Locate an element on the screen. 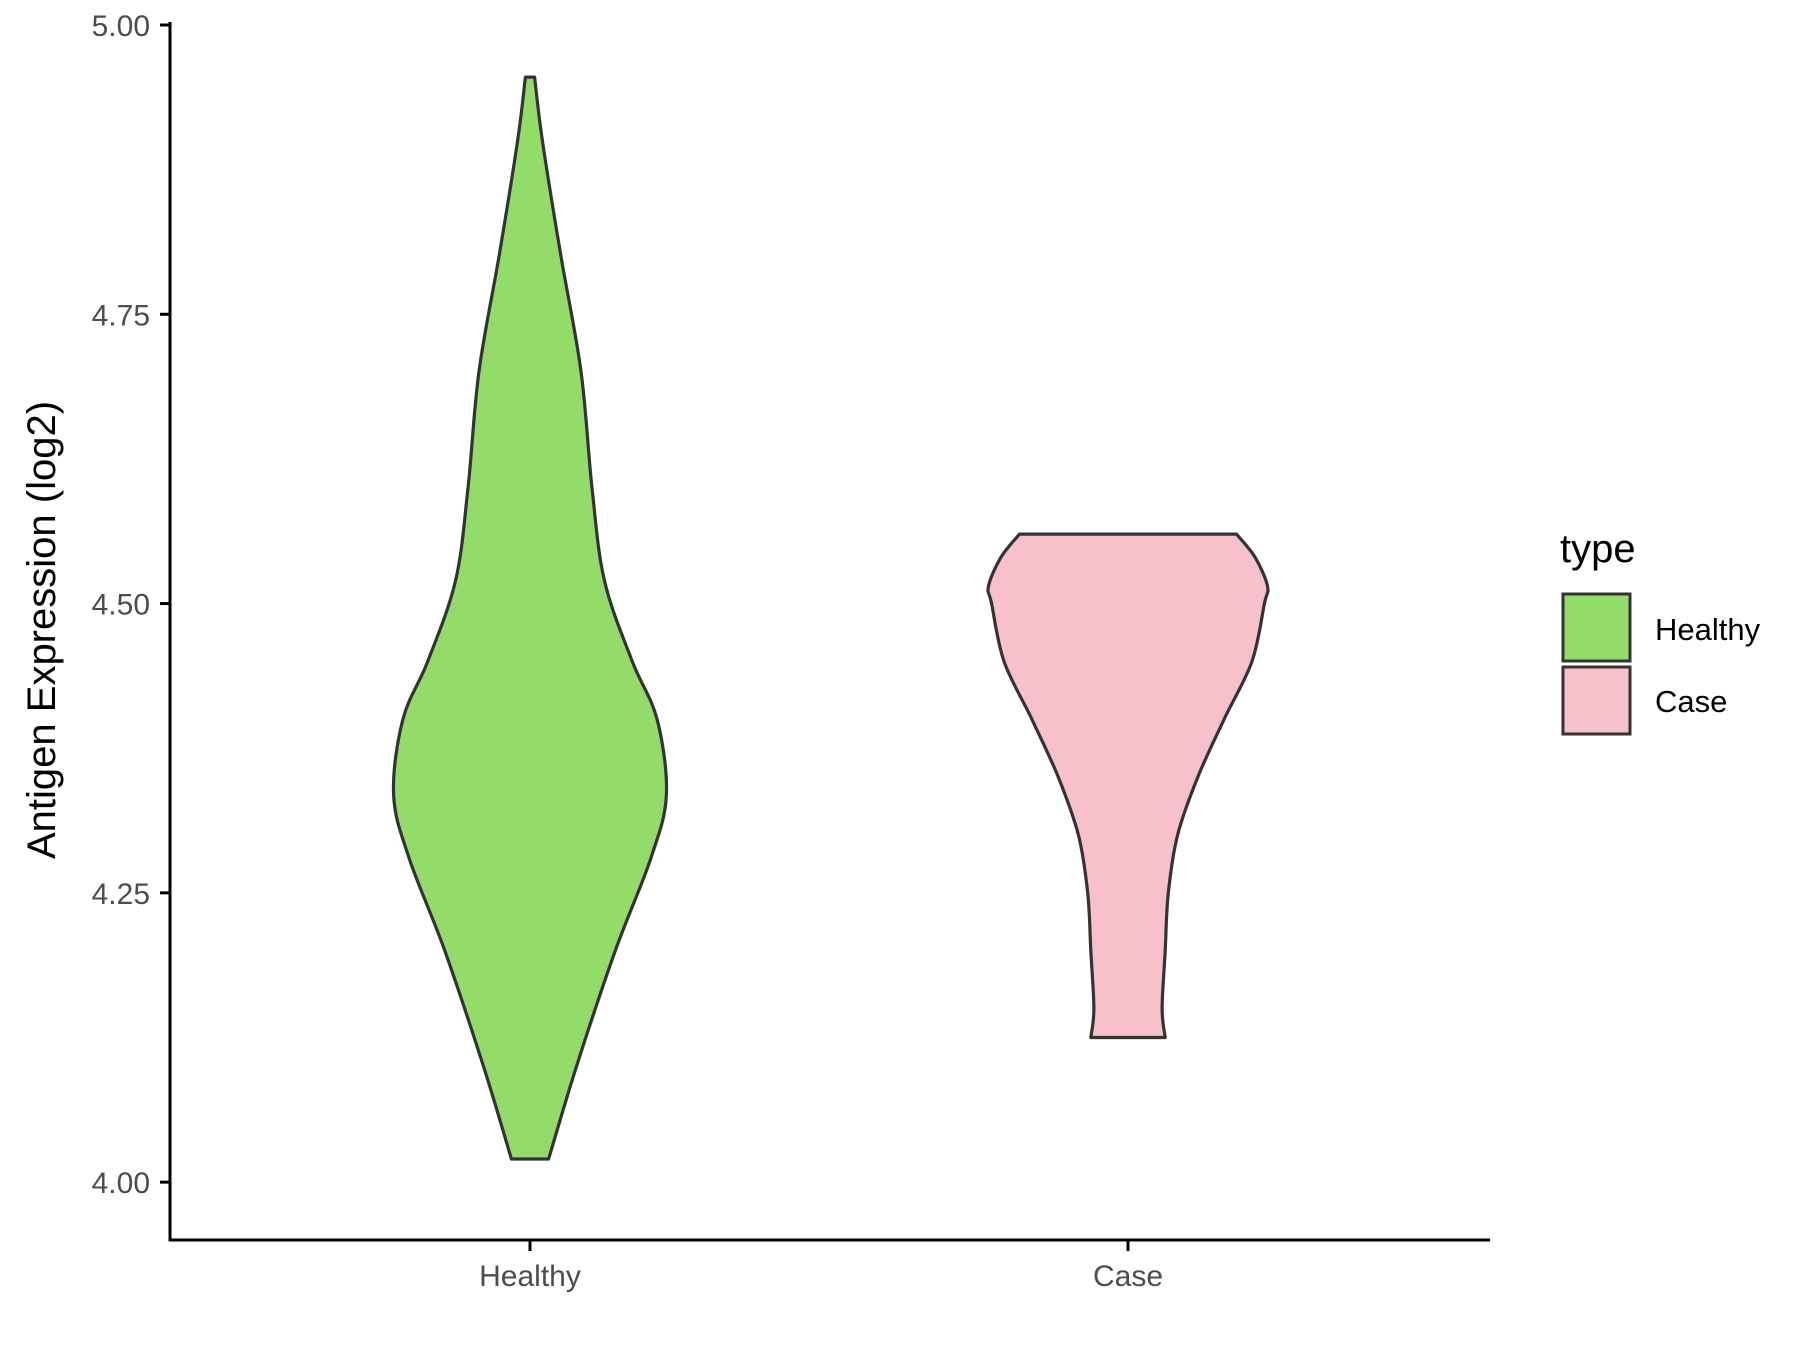 This screenshot has width=1800, height=1350. y-axis-title: Antigen Expression (log2) is located at coordinates (42, 630).